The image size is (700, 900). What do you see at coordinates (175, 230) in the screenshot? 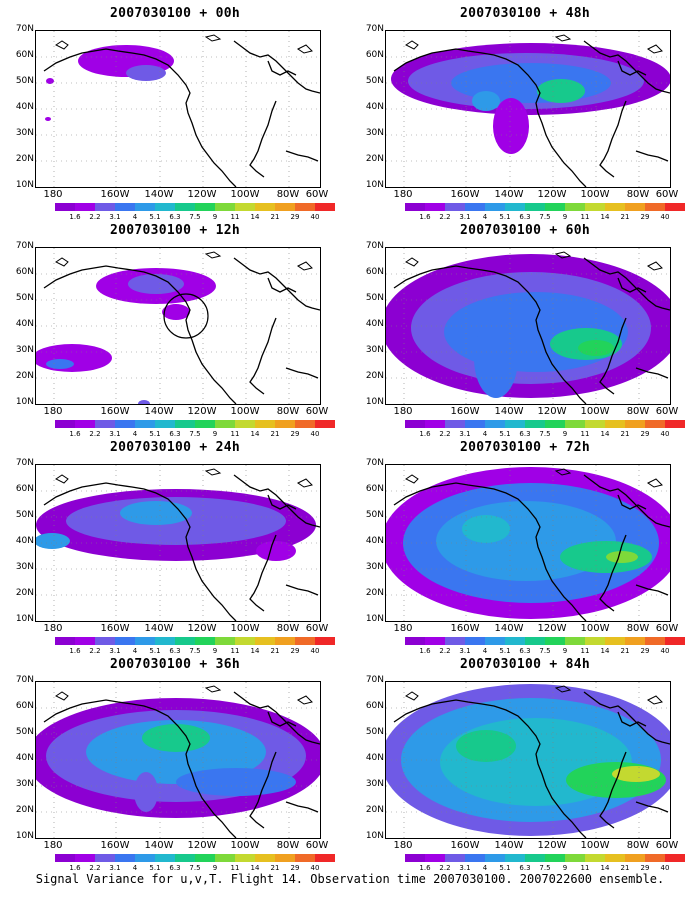
I see `panel-title: 2007030100 + 12h` at bounding box center [175, 230].